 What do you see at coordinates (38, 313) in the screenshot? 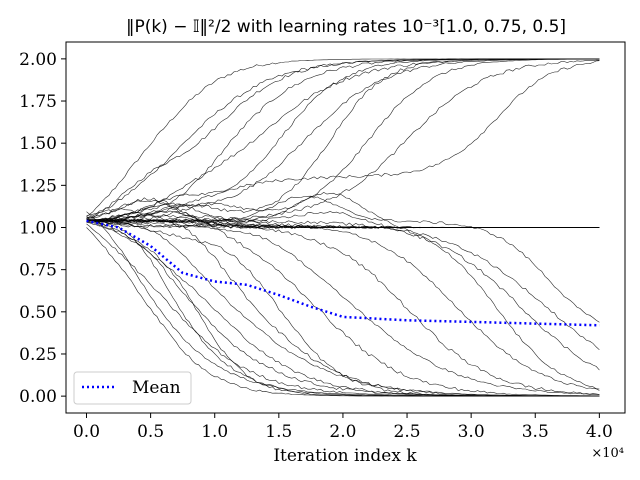
I see `y-tick-label: 0.50` at bounding box center [38, 313].